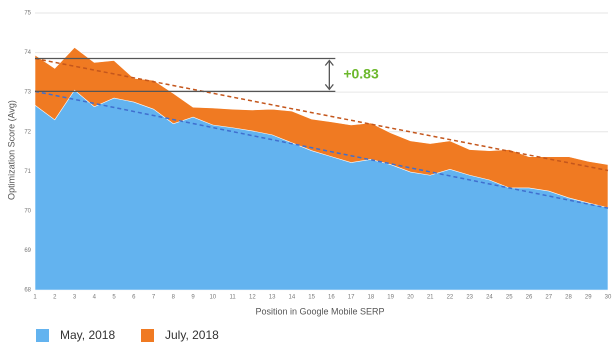 This screenshot has width=613, height=350. What do you see at coordinates (390, 298) in the screenshot?
I see `x-tick-label: 19` at bounding box center [390, 298].